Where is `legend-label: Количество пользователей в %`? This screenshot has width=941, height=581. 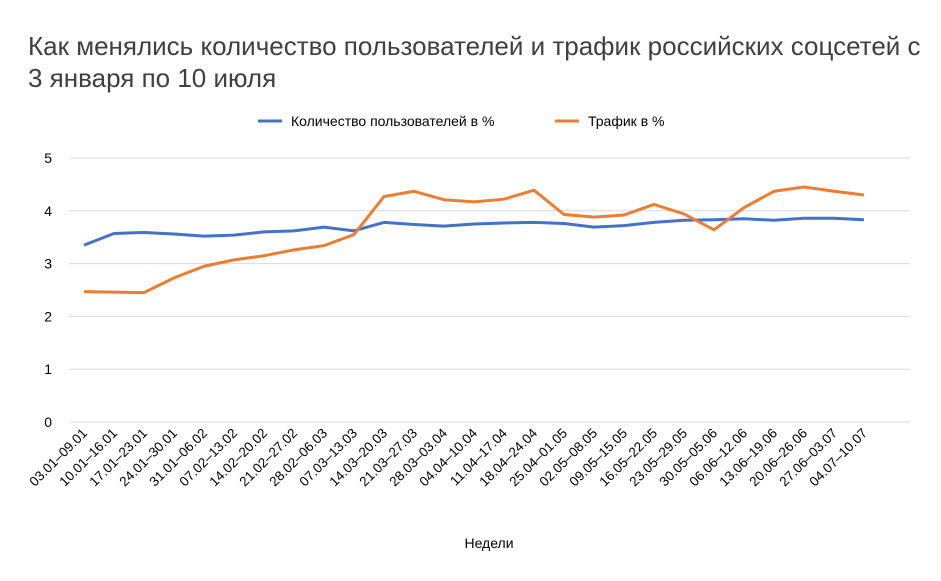
legend-label: Количество пользователей в % is located at coordinates (392, 121).